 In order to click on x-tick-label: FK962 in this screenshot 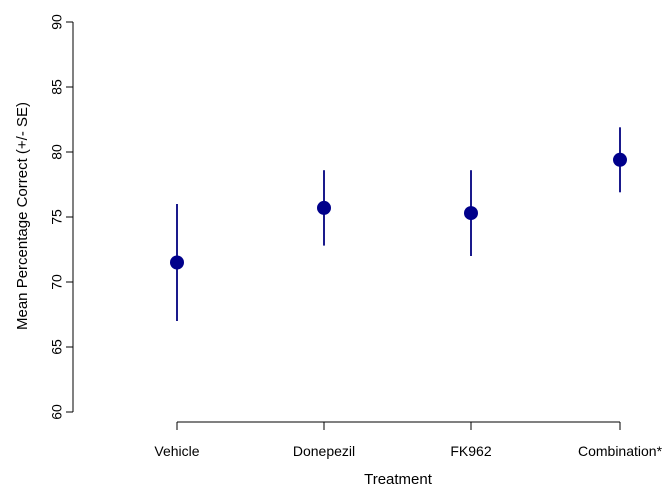, I will do `click(470, 451)`.